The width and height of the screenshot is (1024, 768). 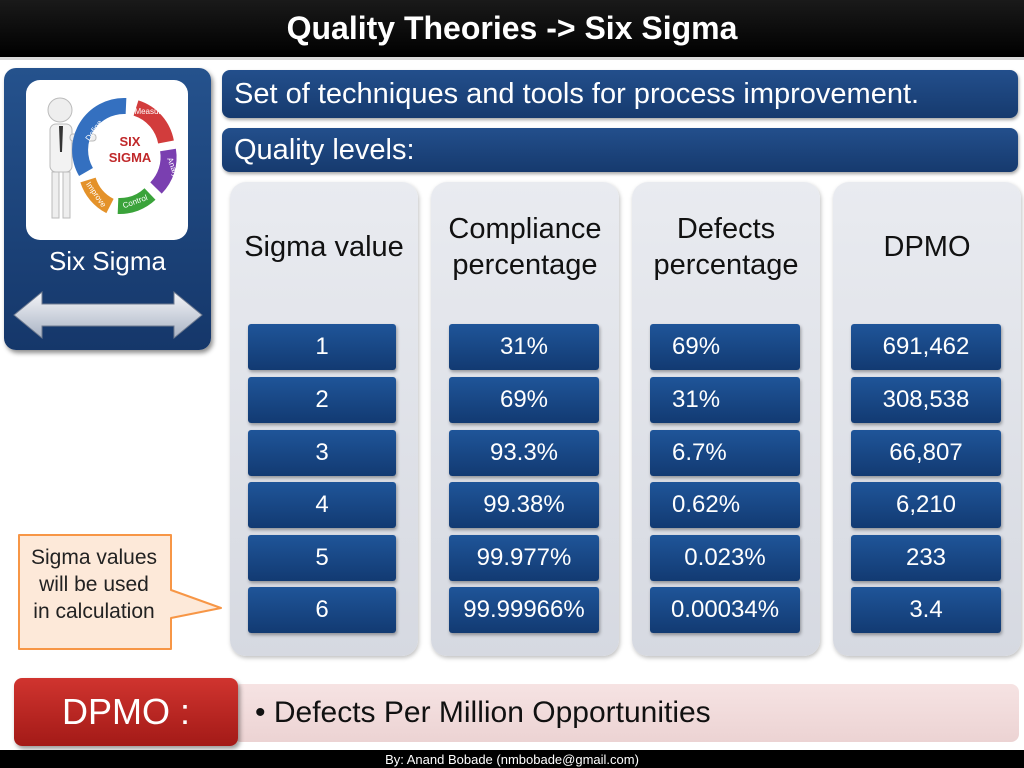 What do you see at coordinates (926, 610) in the screenshot?
I see `table-cell: 3.4` at bounding box center [926, 610].